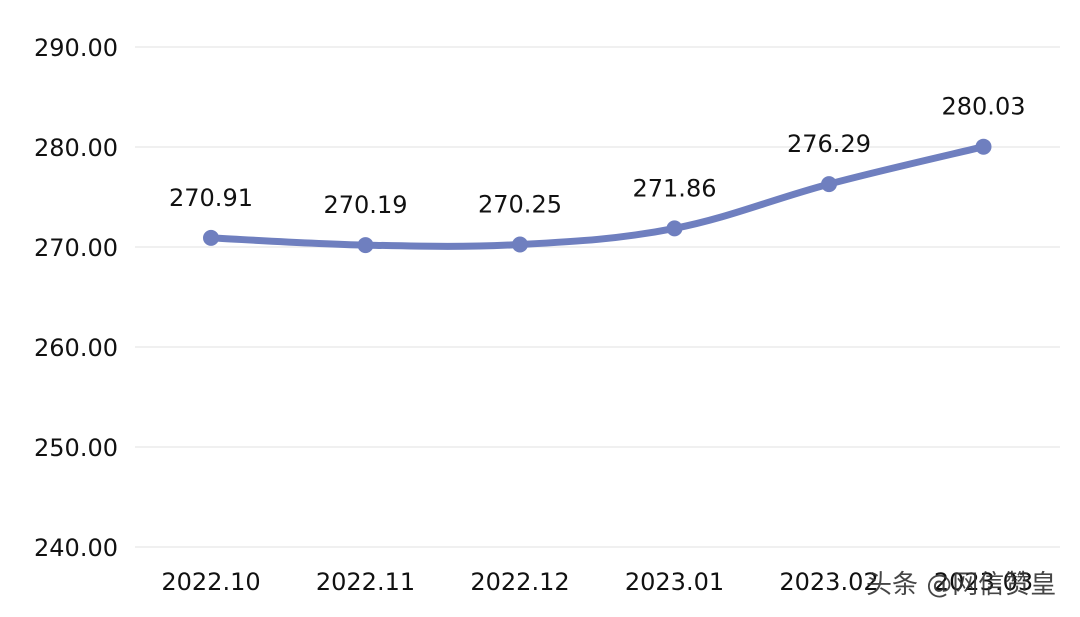  I want to click on series-layer, so click(597, 196).